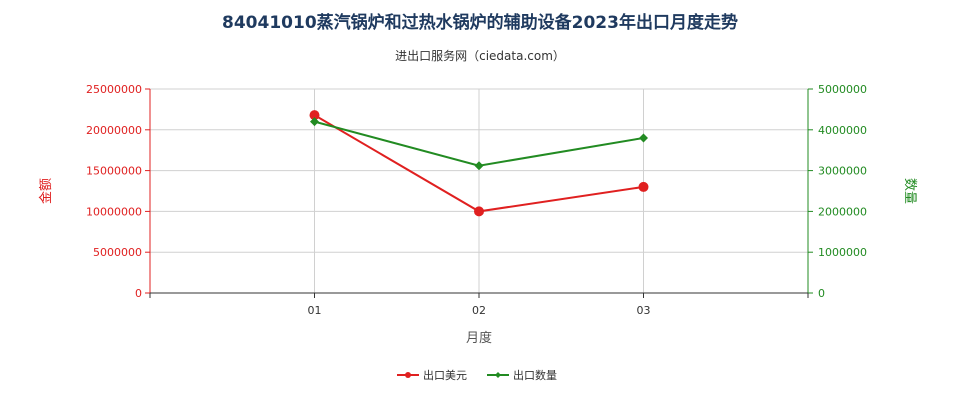 This screenshot has width=960, height=400. Describe the element at coordinates (114, 130) in the screenshot. I see `y-left-tick-label: 20000000` at that location.